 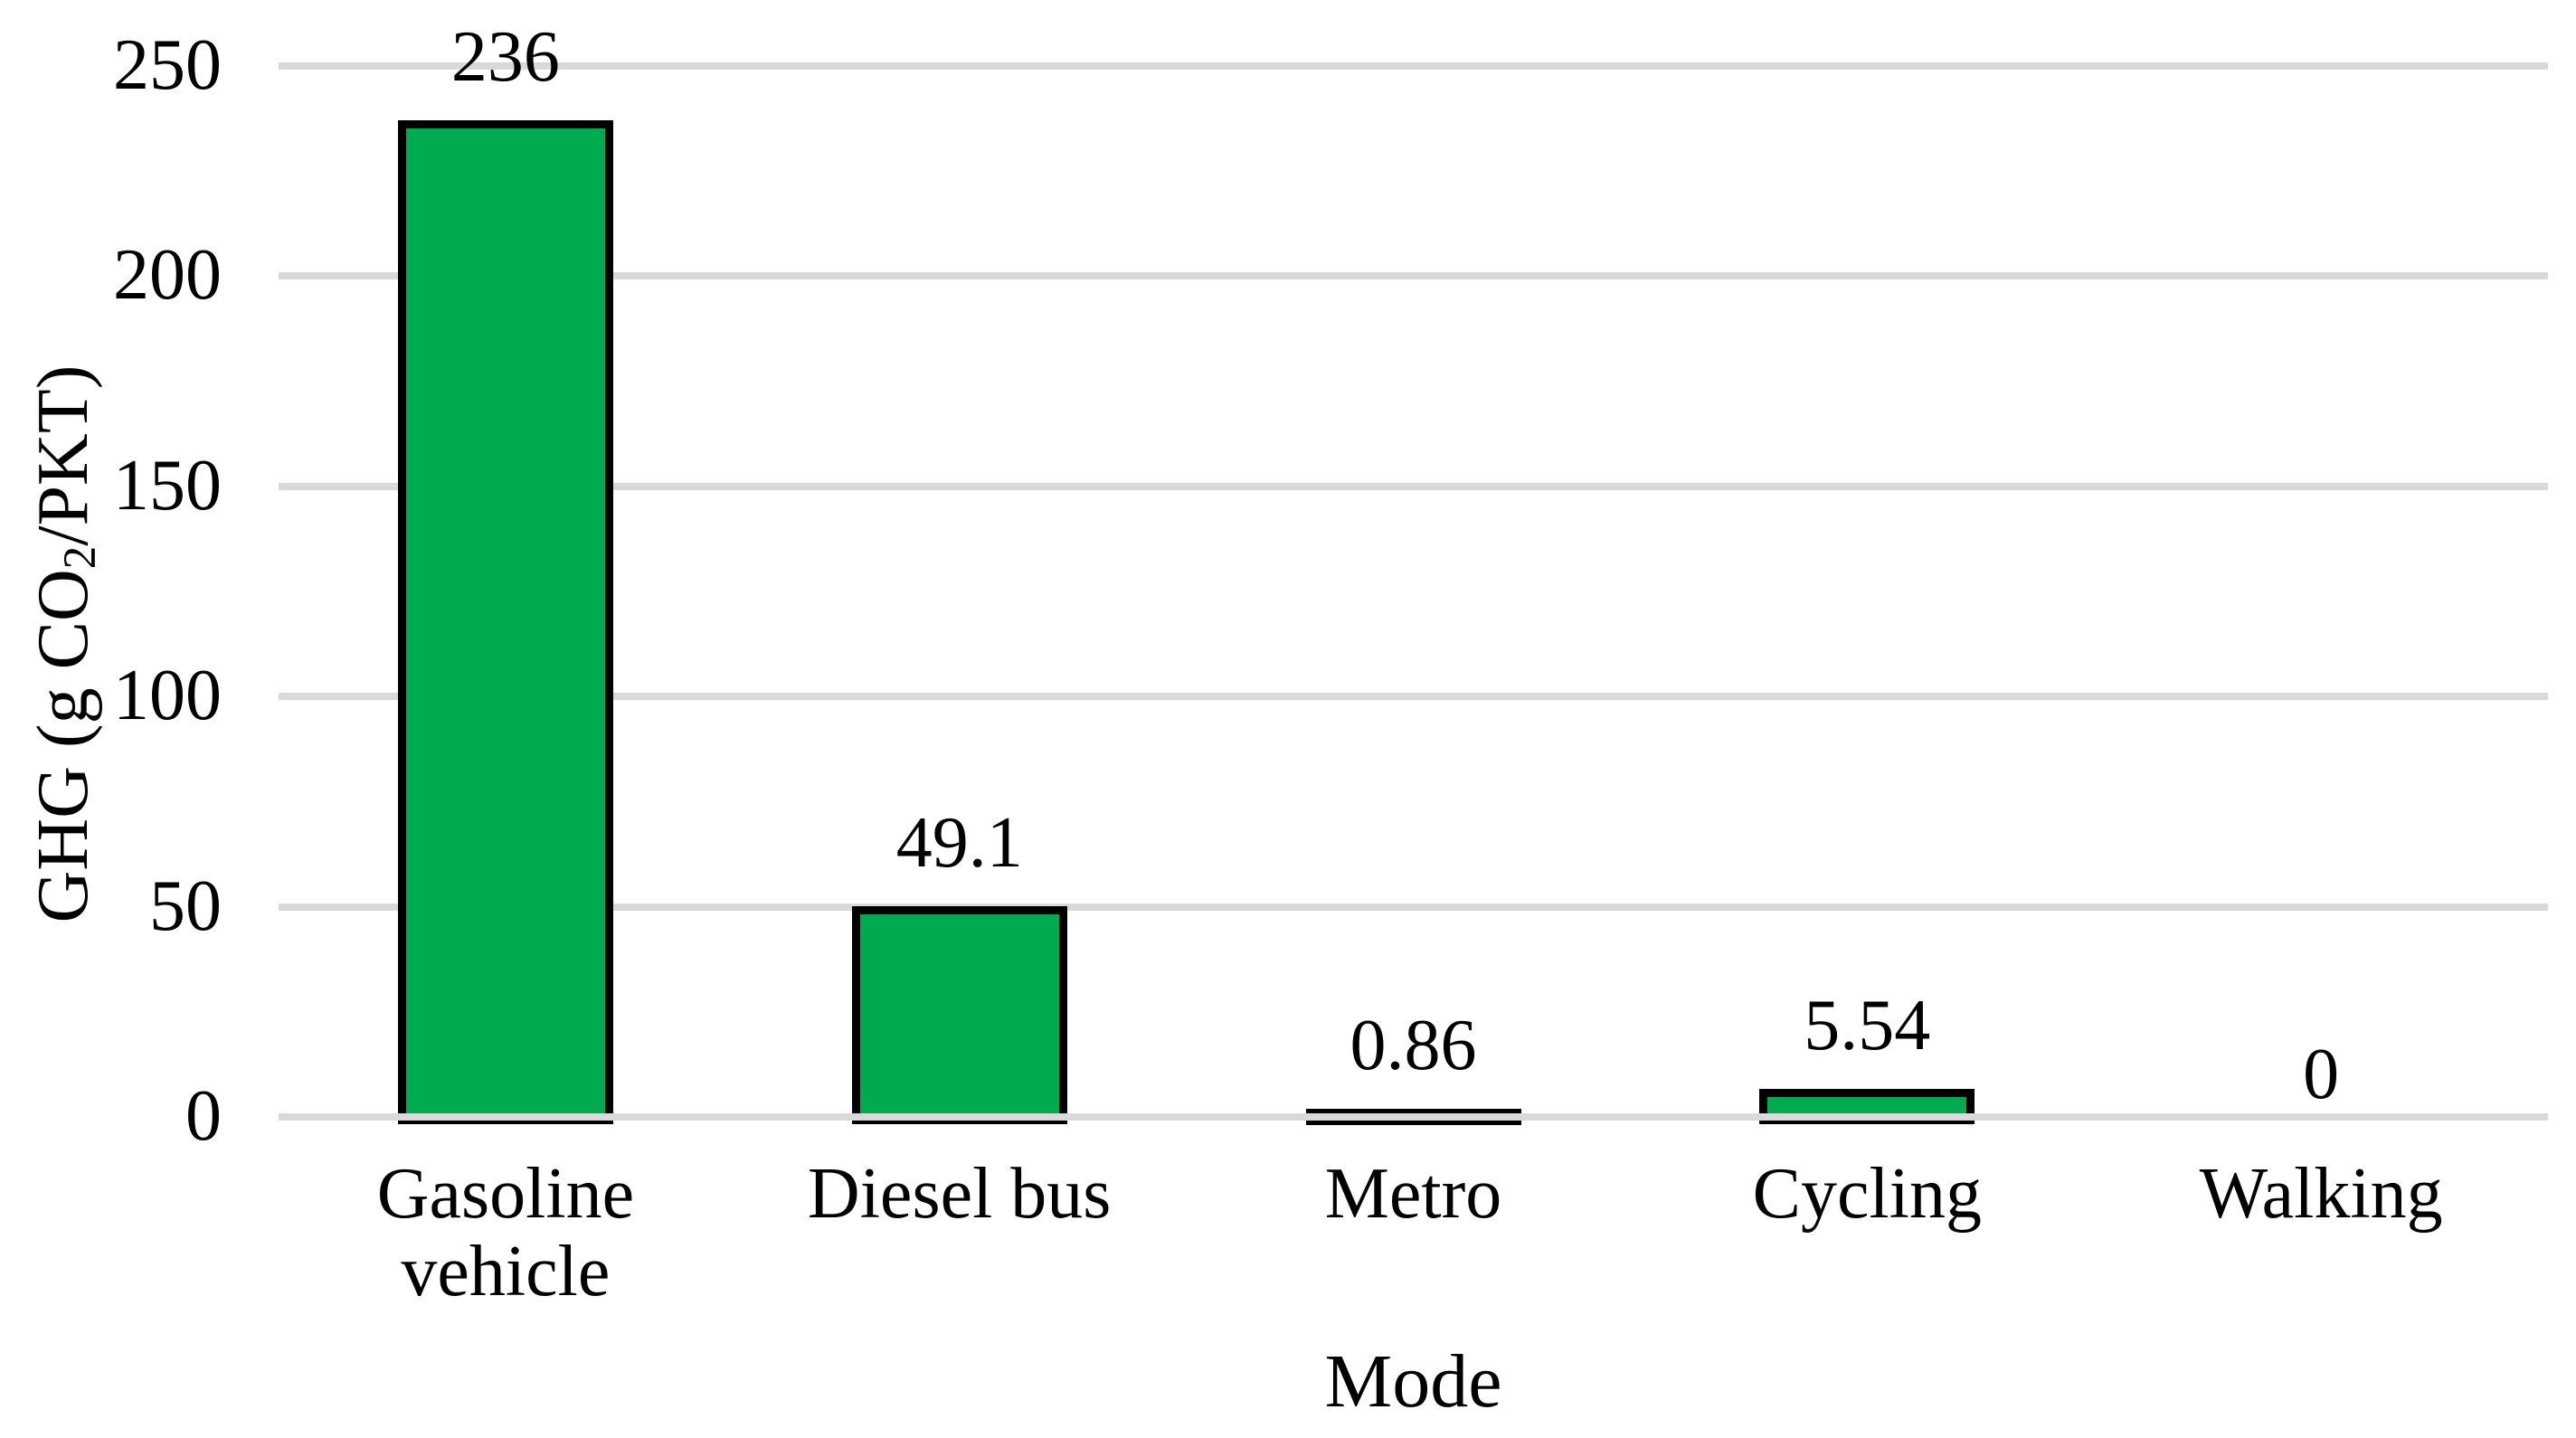 I want to click on y-tick-label: 250, so click(x=168, y=65).